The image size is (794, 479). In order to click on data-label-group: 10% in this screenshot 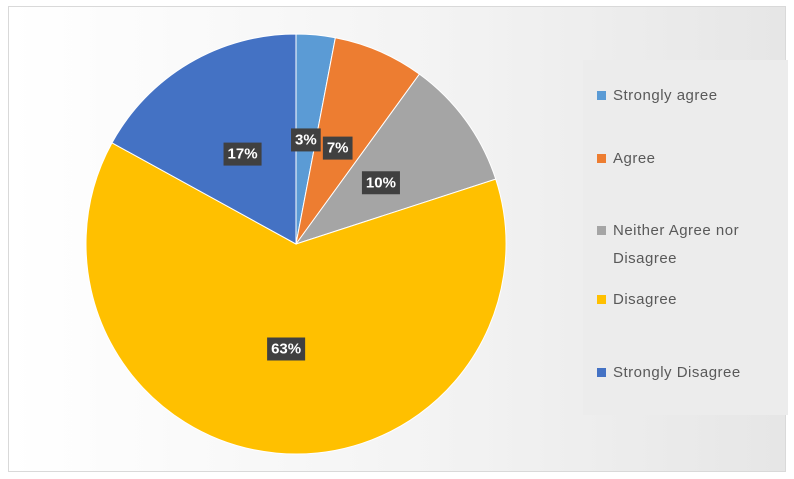, I will do `click(380, 183)`.